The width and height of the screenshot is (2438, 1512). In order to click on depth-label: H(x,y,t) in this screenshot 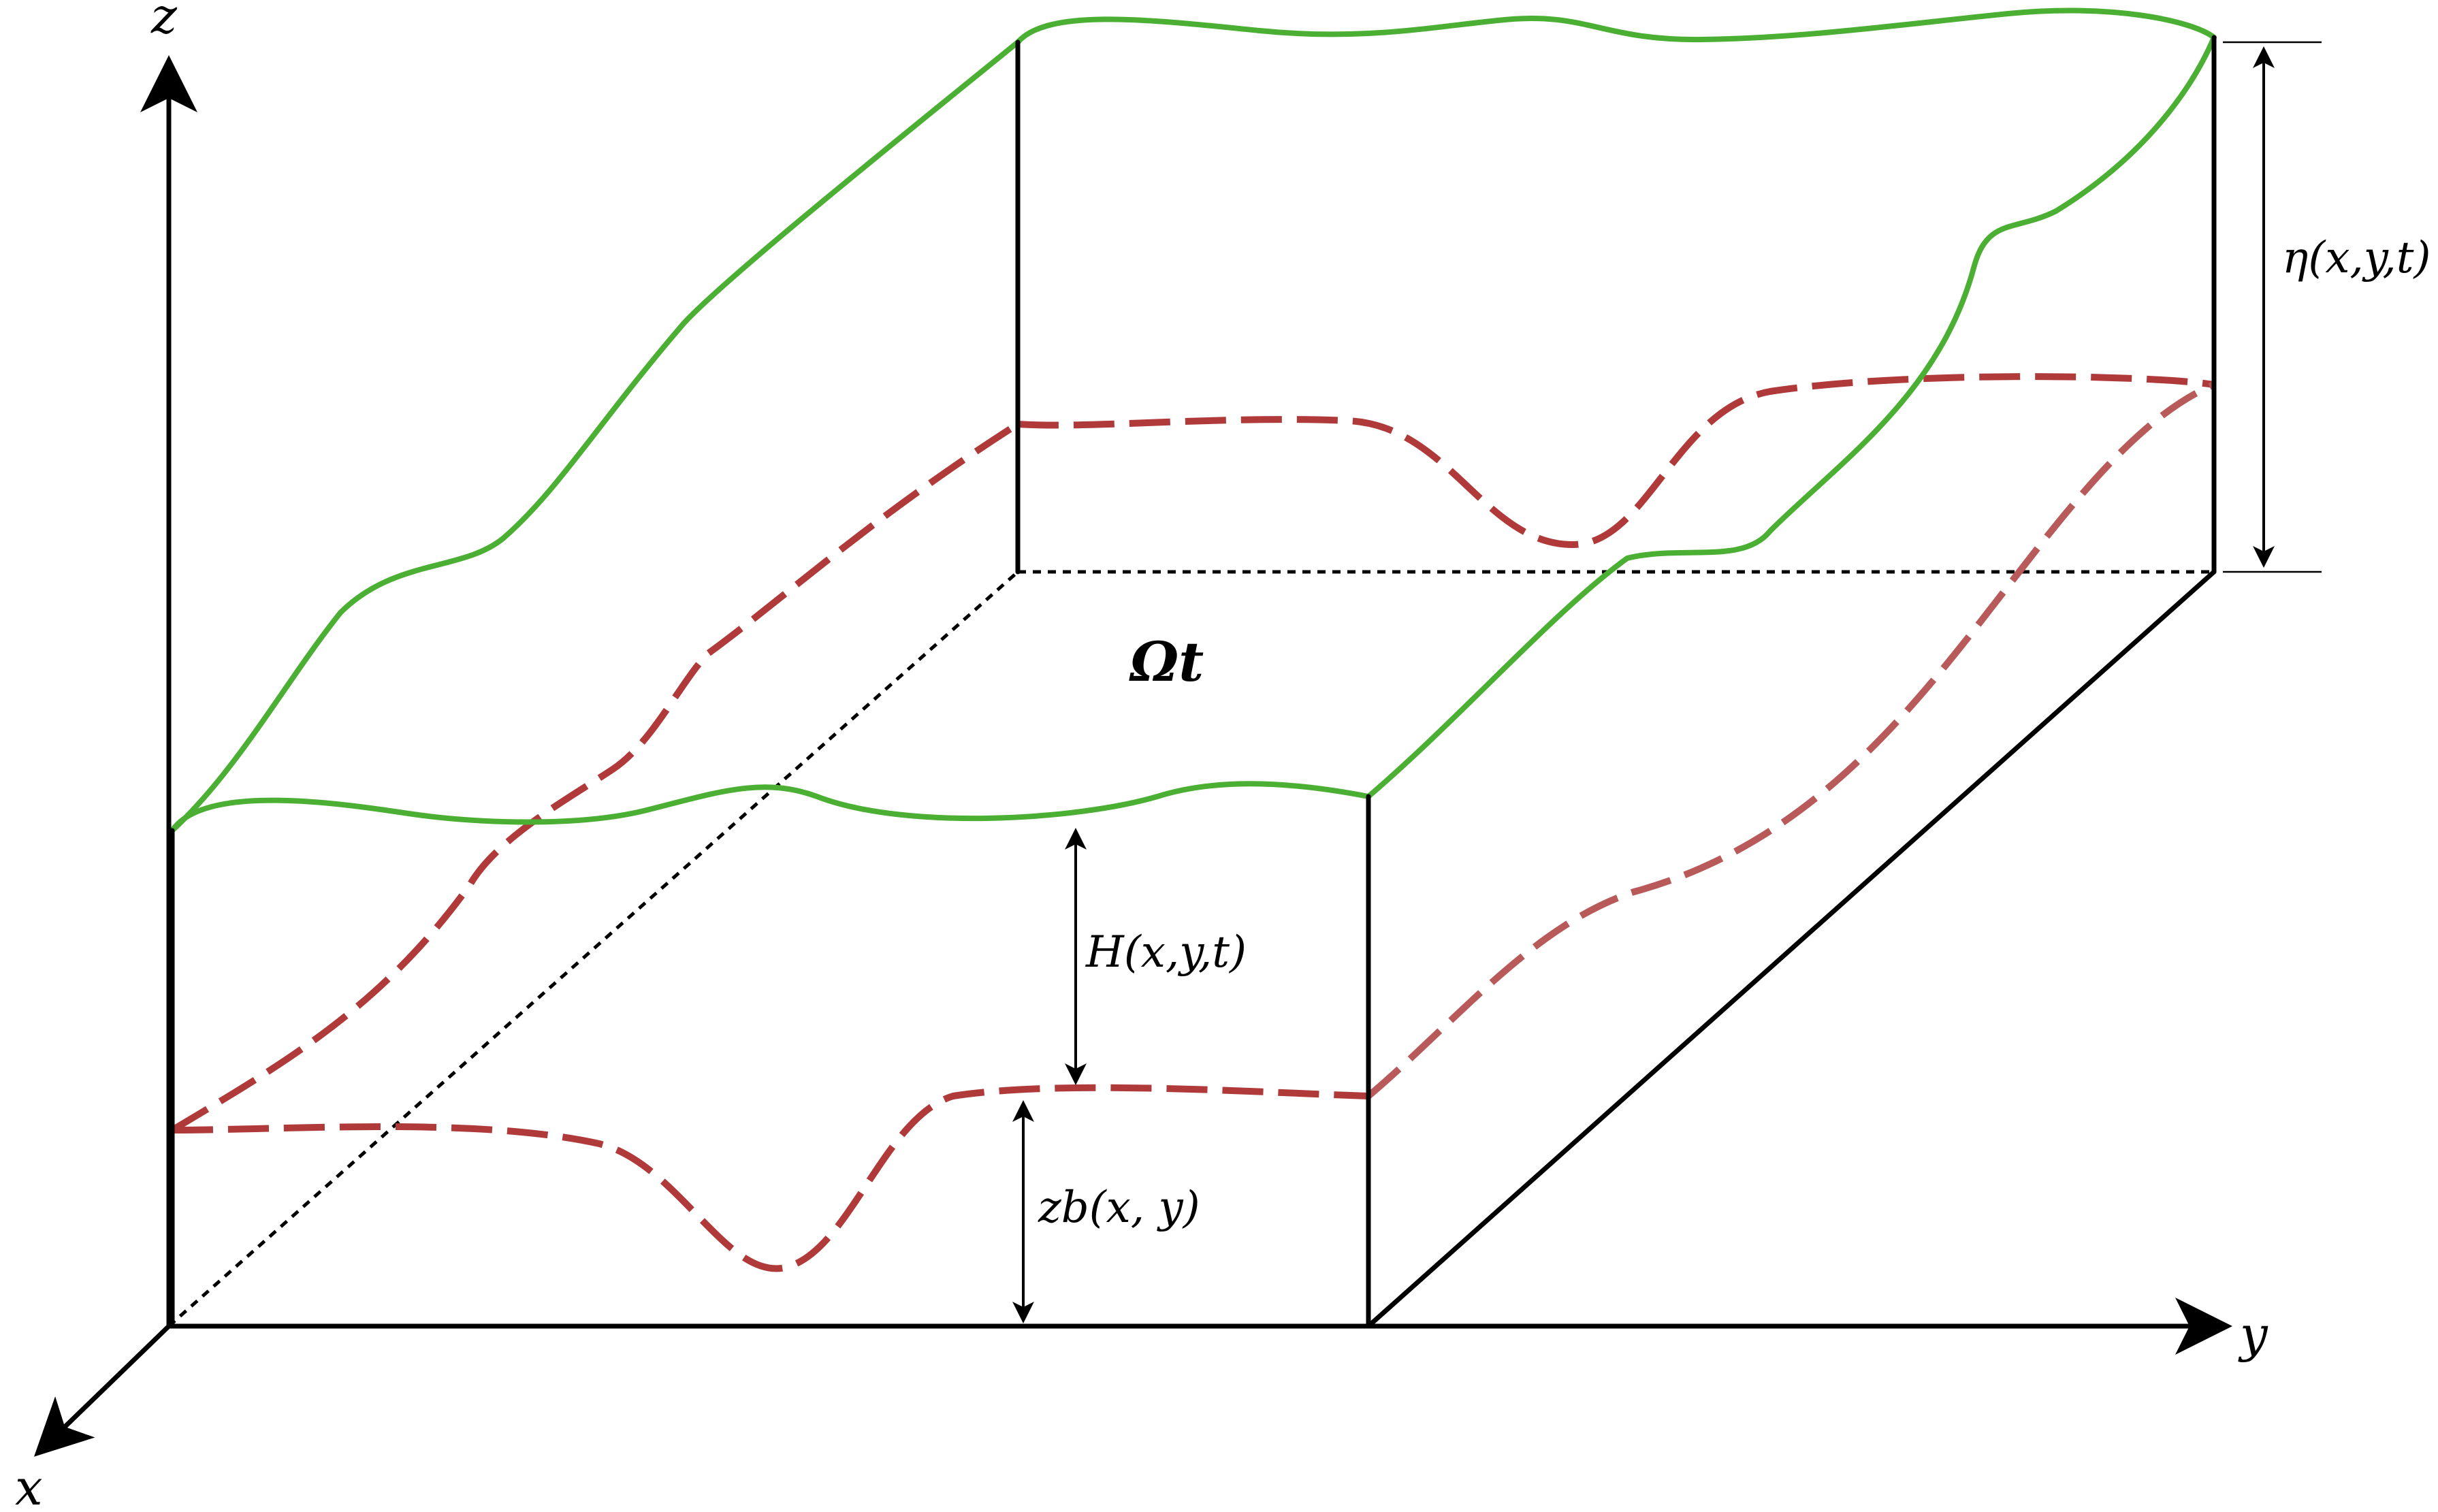, I will do `click(1166, 952)`.